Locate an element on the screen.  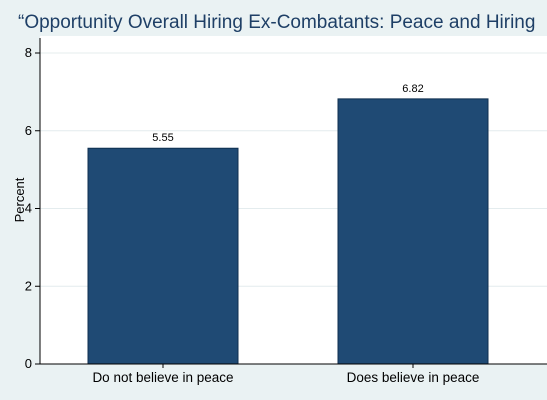
data-labels: 5.55 6.82 is located at coordinates (287, 113).